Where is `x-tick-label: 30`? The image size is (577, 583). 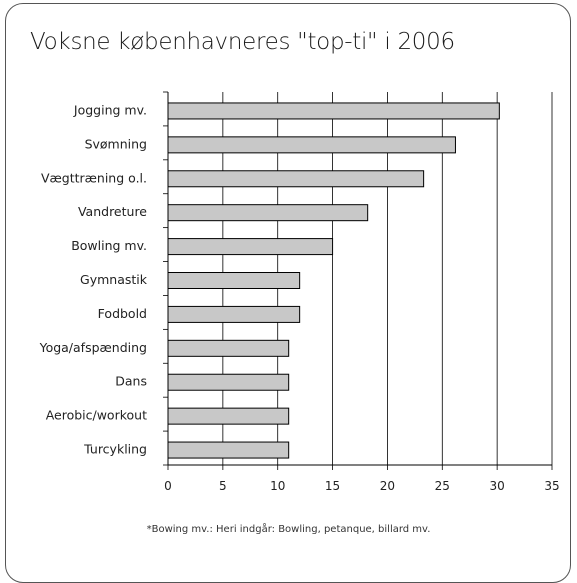 x-tick-label: 30 is located at coordinates (497, 486).